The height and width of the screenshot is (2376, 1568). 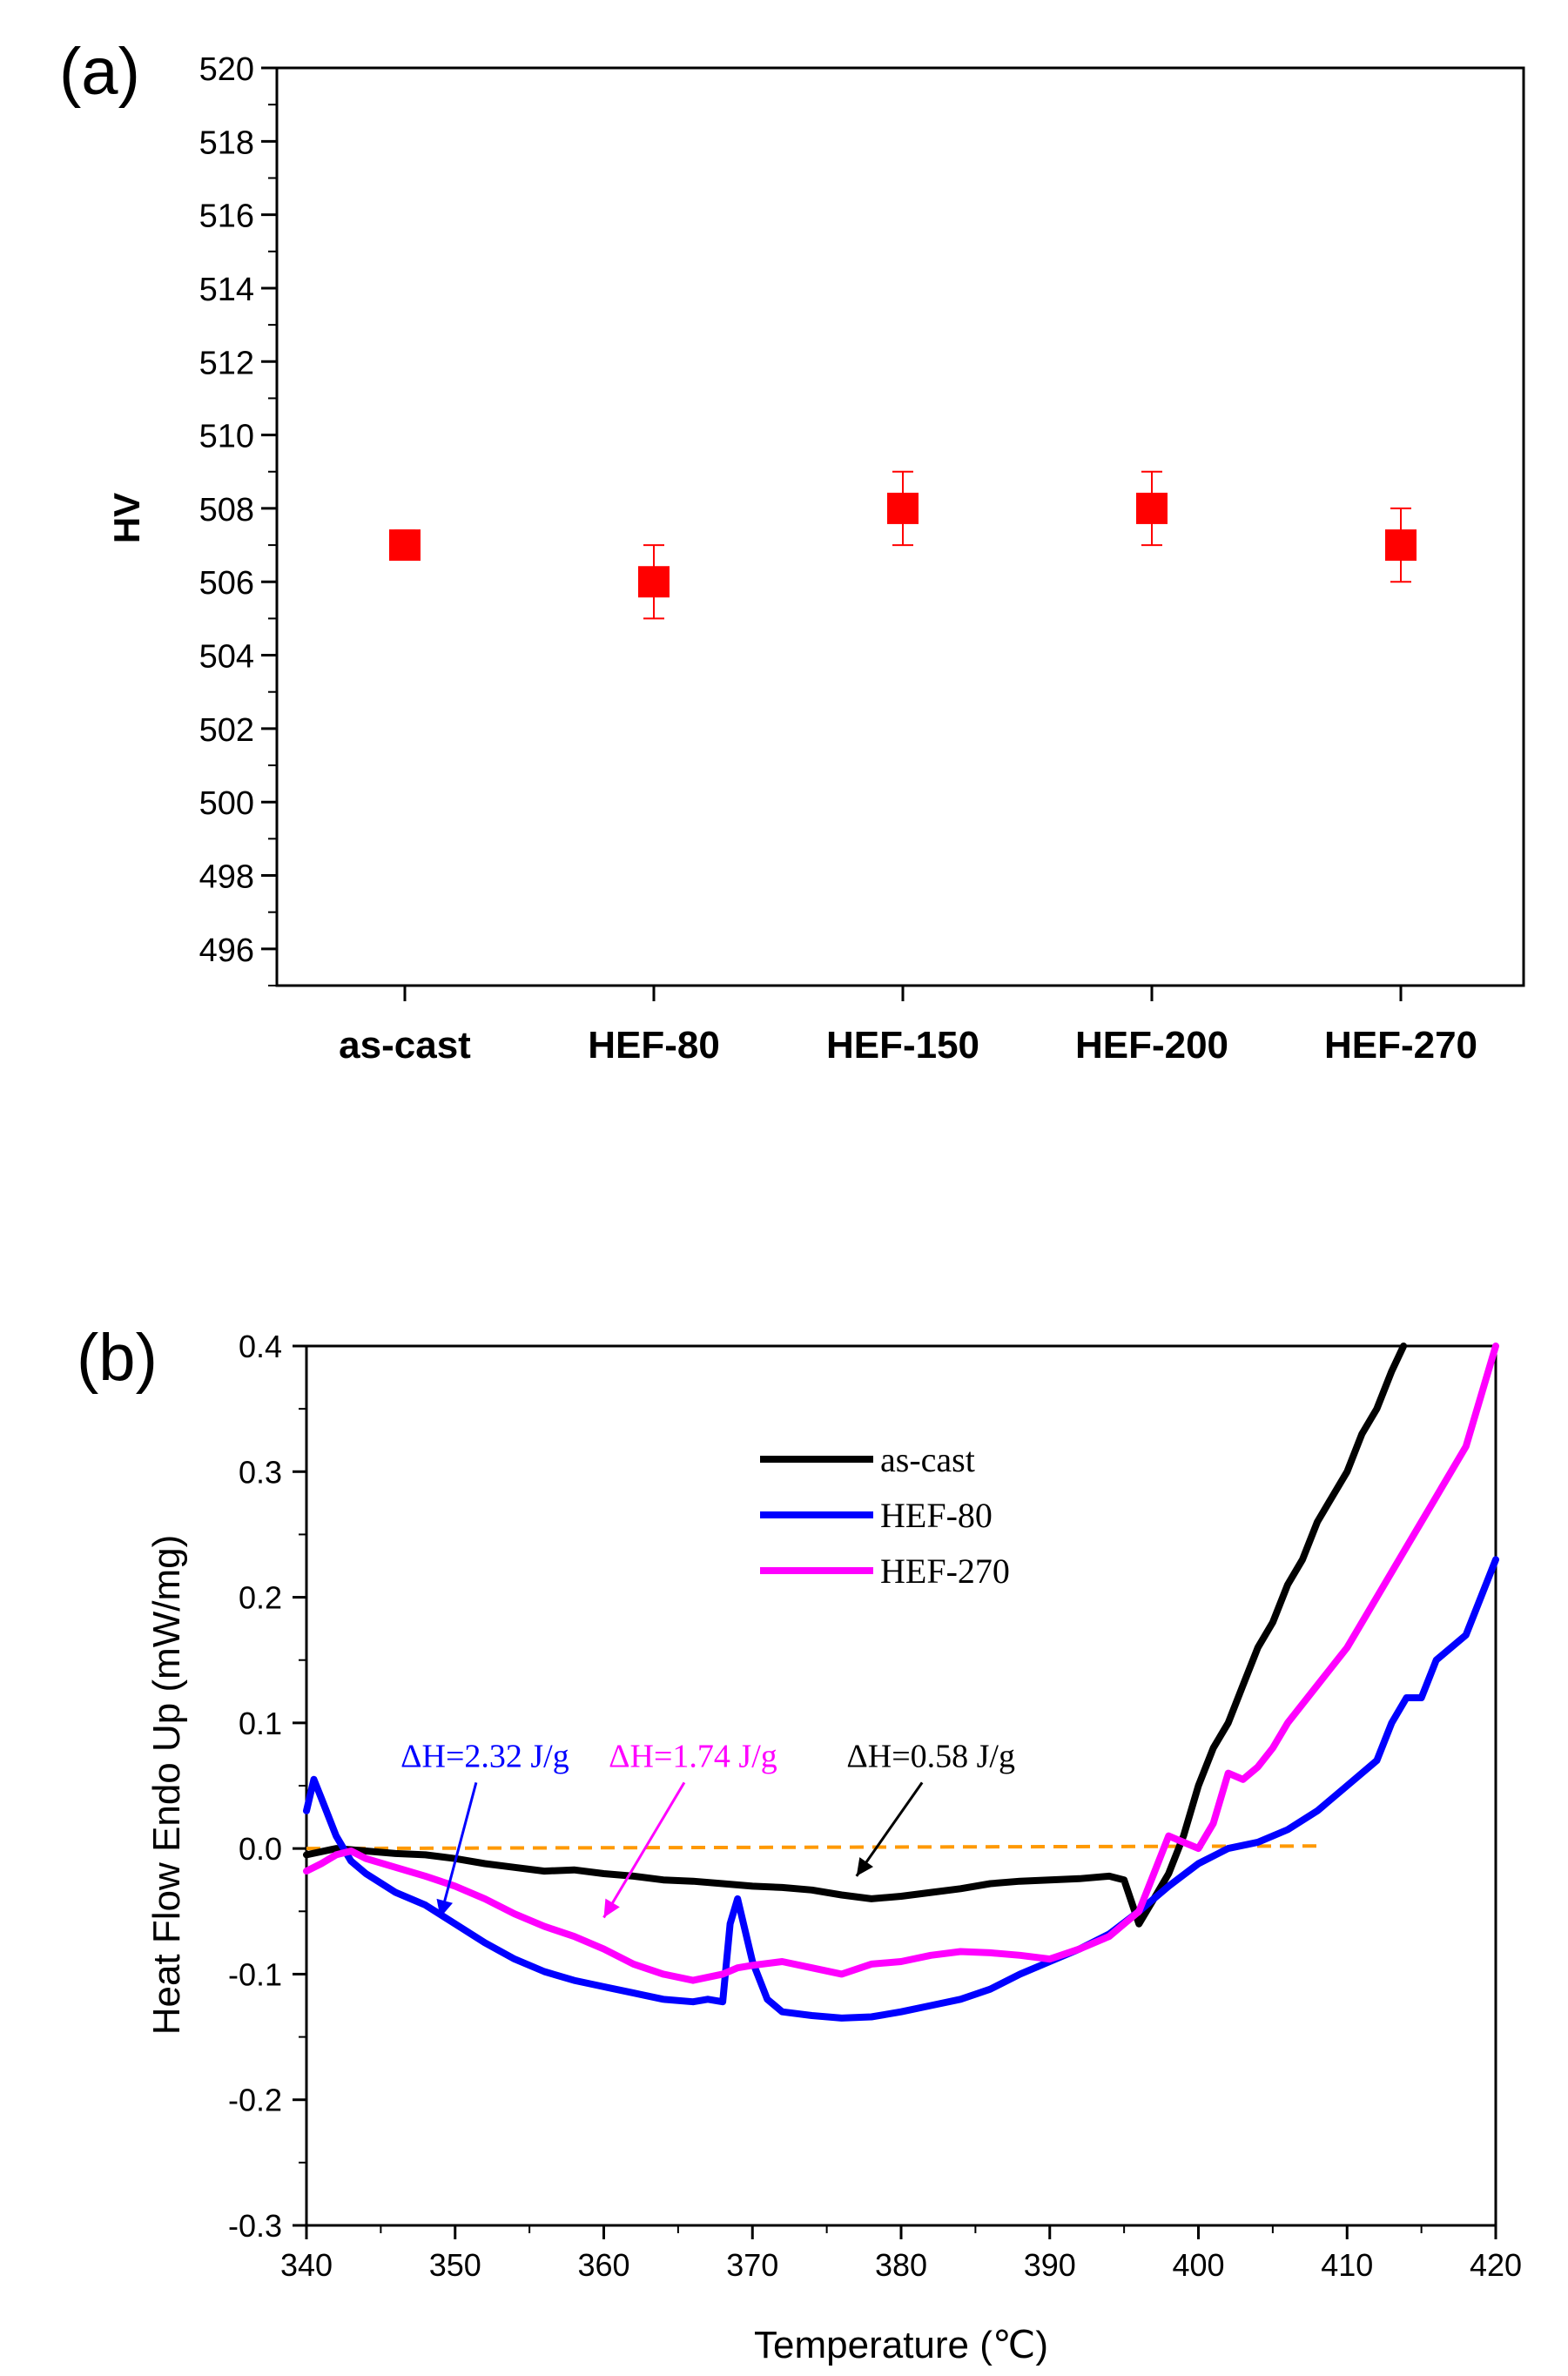 I want to click on panel-a-data-marks, so click(x=903, y=545).